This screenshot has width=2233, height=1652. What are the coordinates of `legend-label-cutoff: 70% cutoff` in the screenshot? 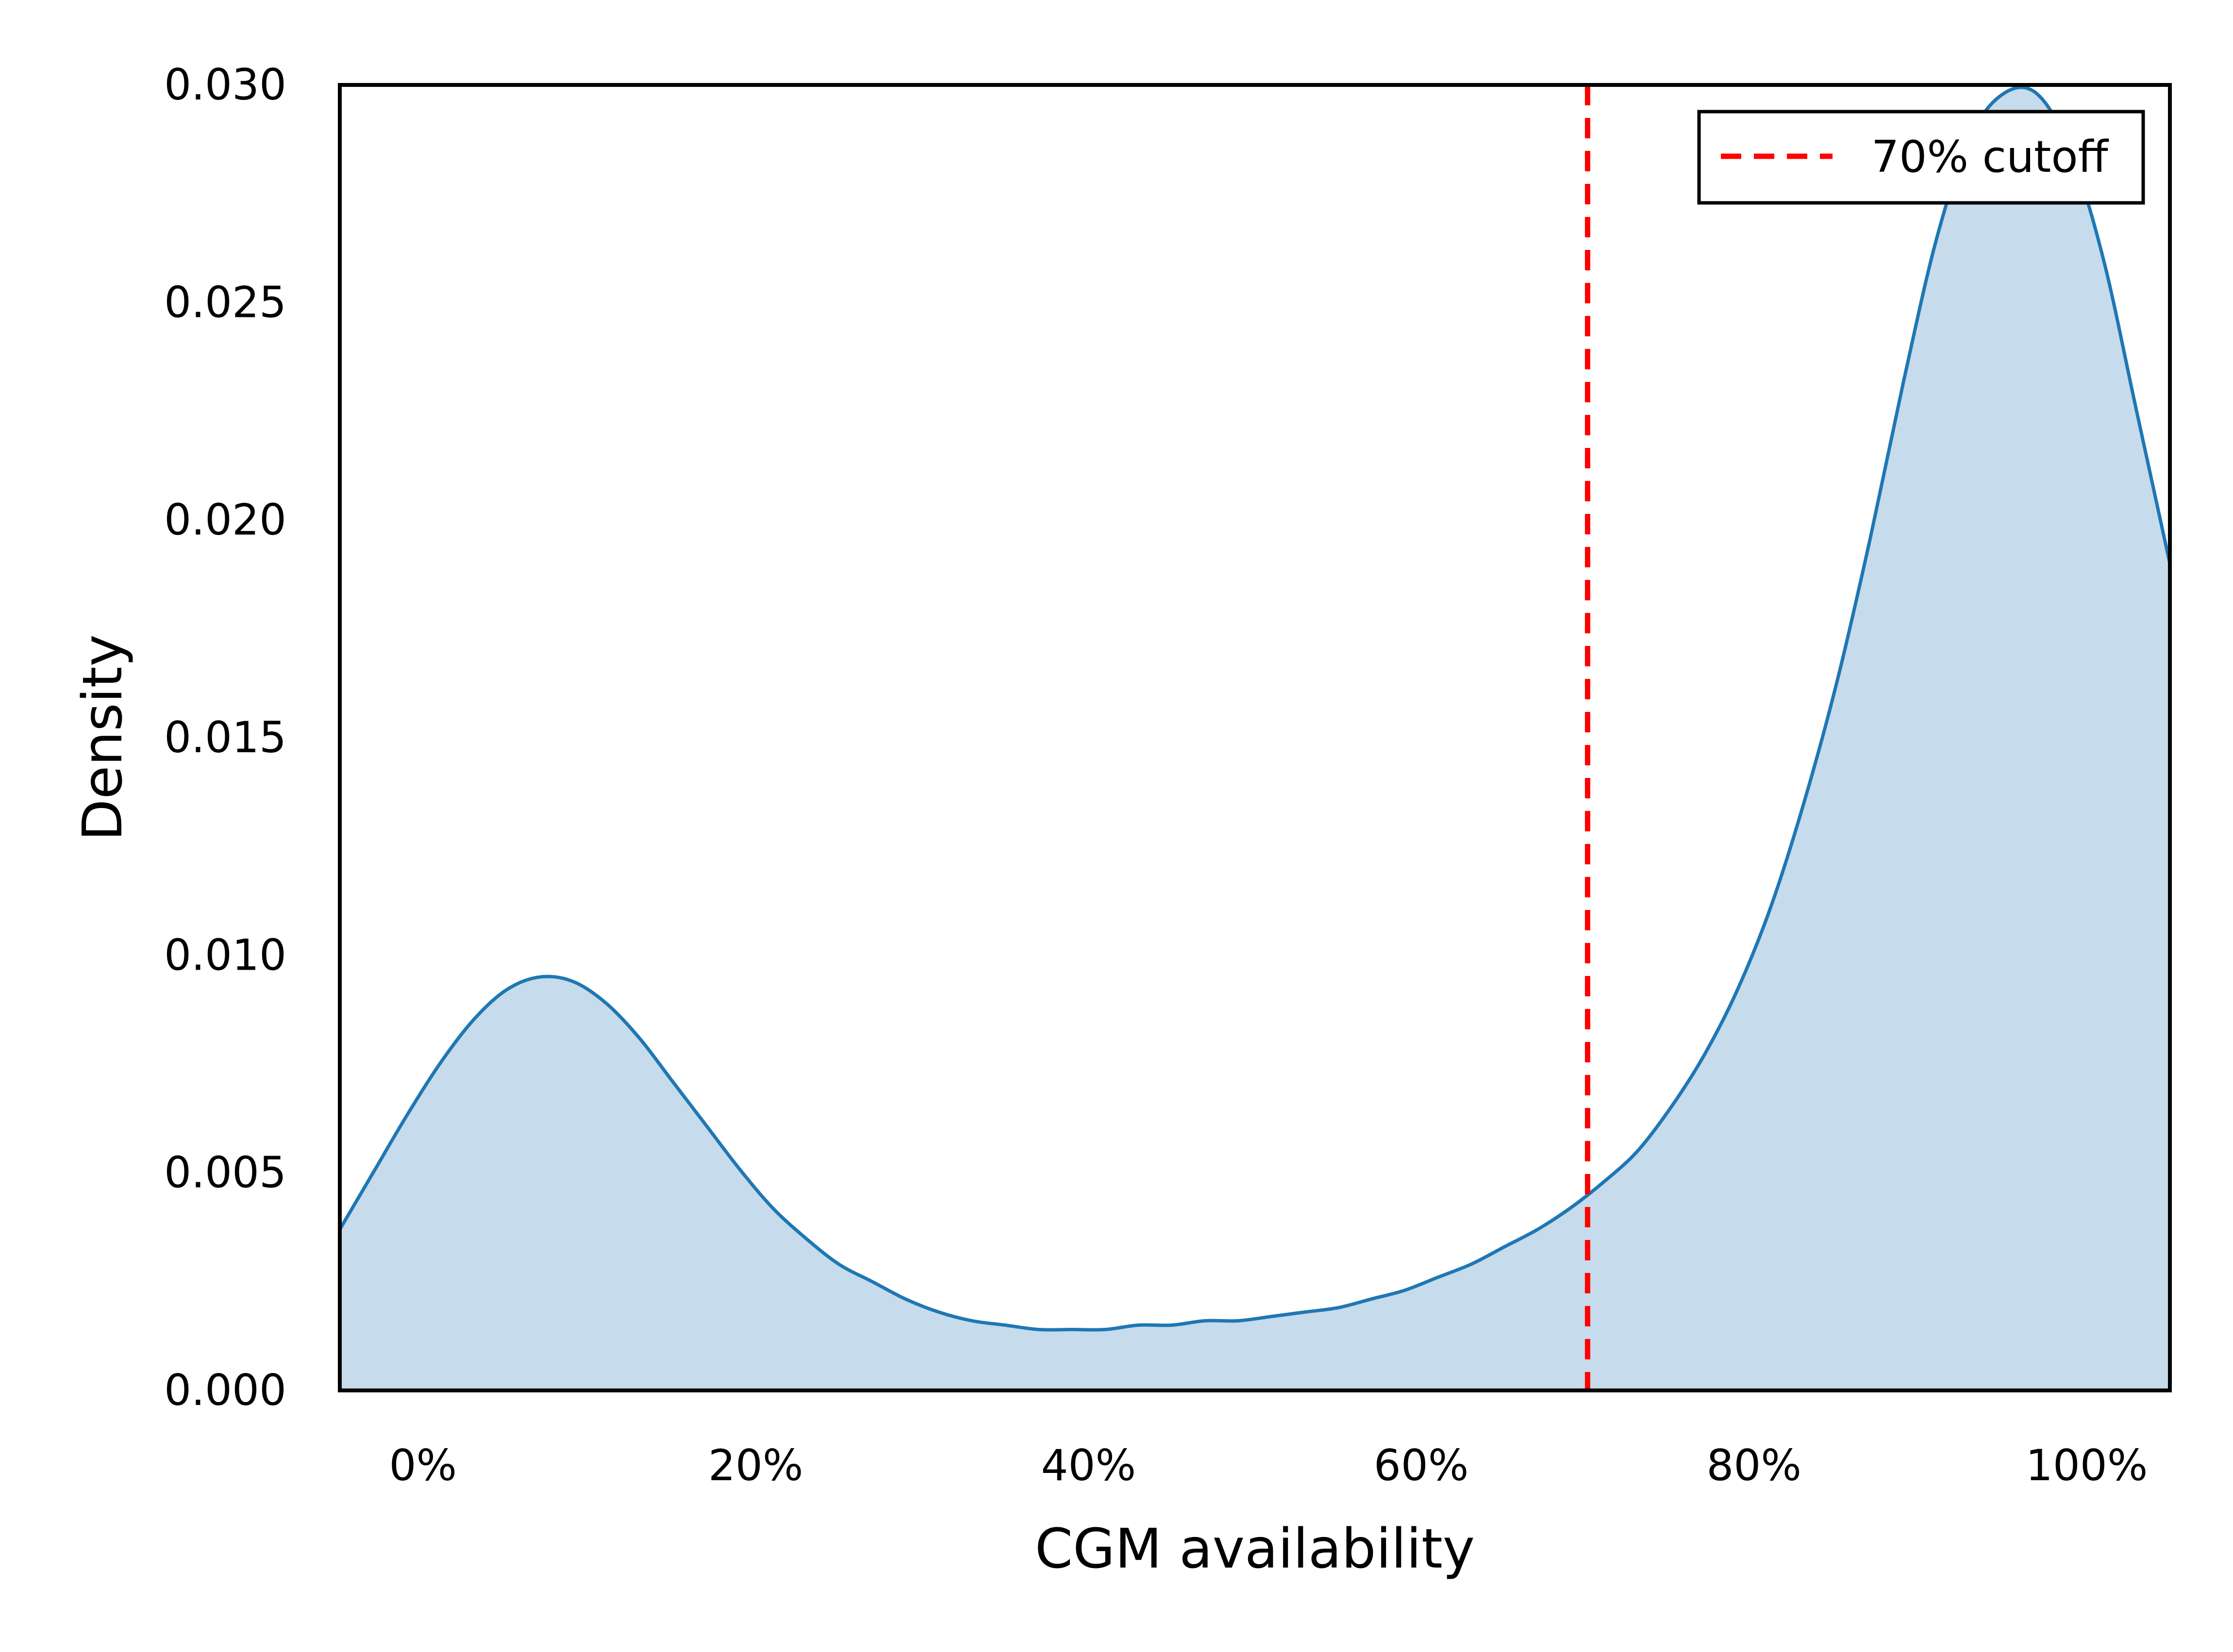 It's located at (1990, 157).